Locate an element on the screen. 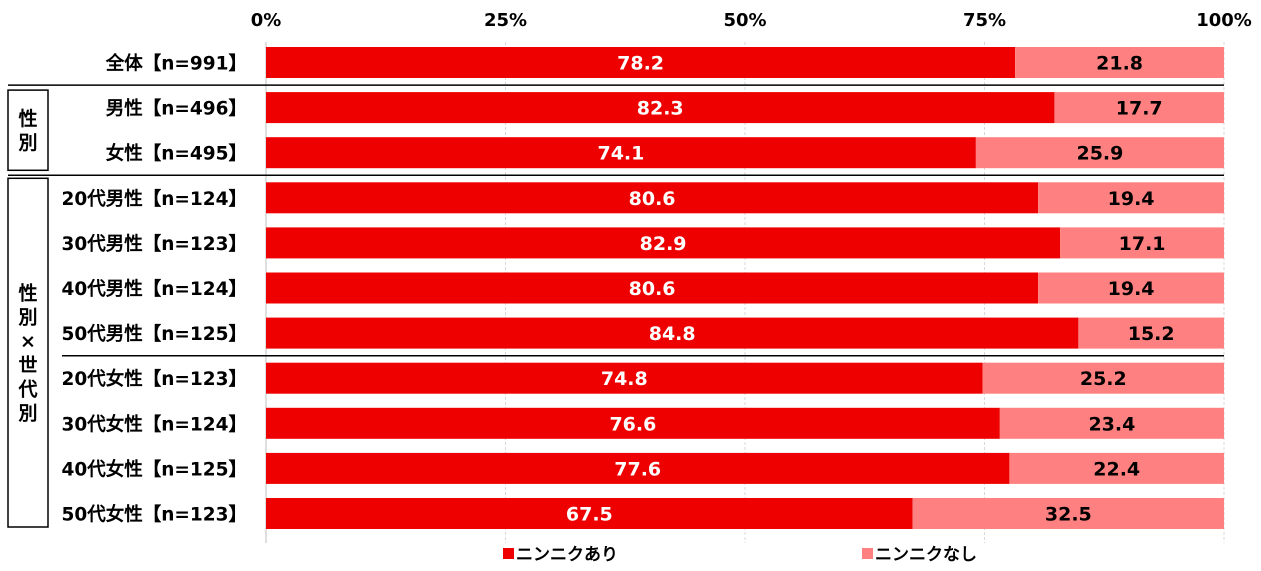 The height and width of the screenshot is (571, 1261). data-label: 17.1 is located at coordinates (1142, 244).